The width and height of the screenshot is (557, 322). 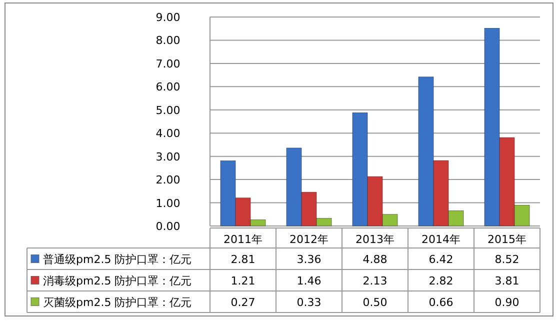 What do you see at coordinates (309, 259) in the screenshot?
I see `data-label: 3.36` at bounding box center [309, 259].